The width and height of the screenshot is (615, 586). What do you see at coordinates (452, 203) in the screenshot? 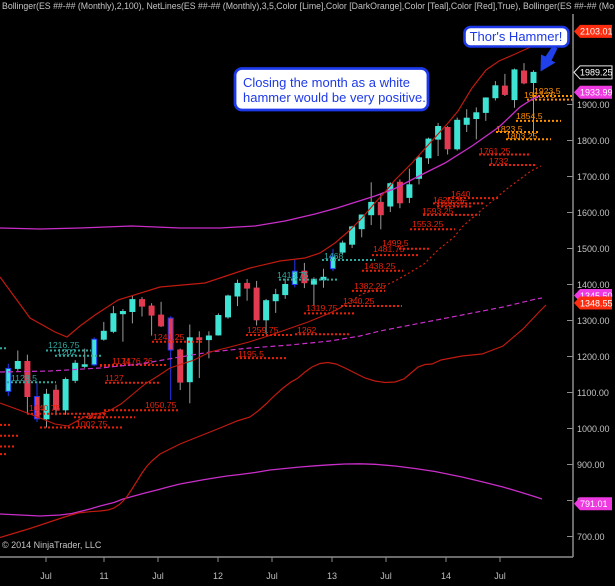
I see `svg-text: 1616.75` at bounding box center [452, 203].